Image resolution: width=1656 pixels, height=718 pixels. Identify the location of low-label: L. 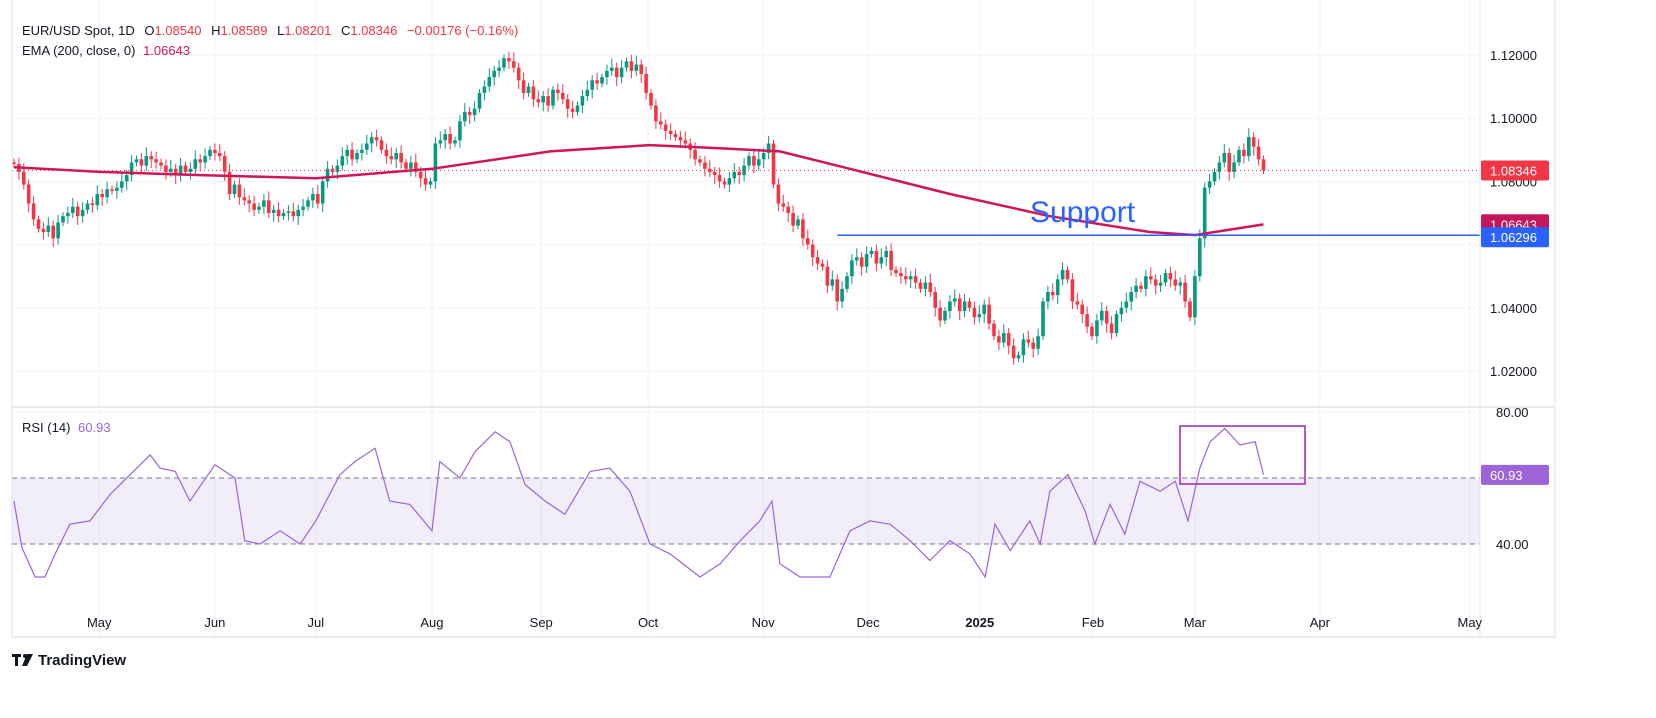
(280, 30).